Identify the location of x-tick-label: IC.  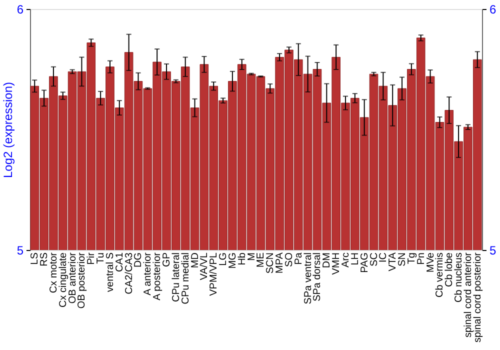
(384, 257).